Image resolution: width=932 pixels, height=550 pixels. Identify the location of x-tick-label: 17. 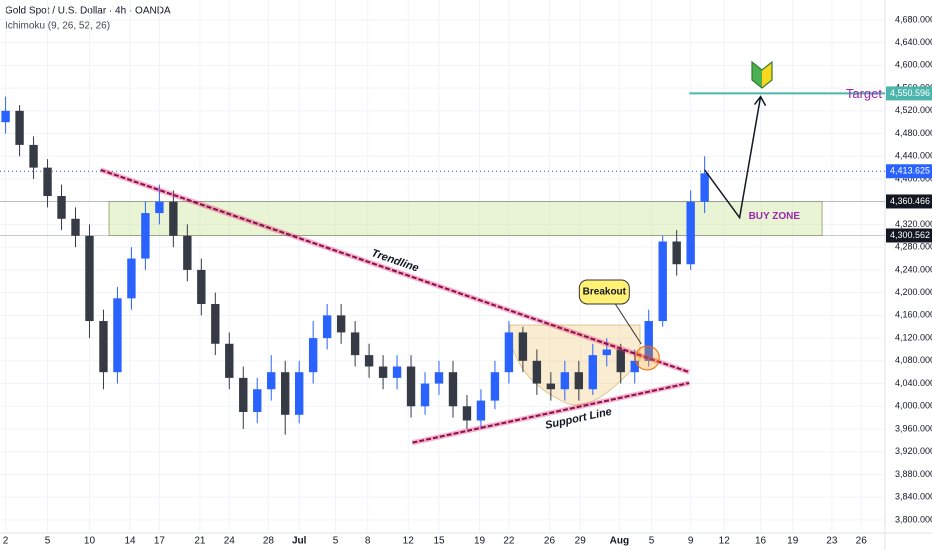
(160, 541).